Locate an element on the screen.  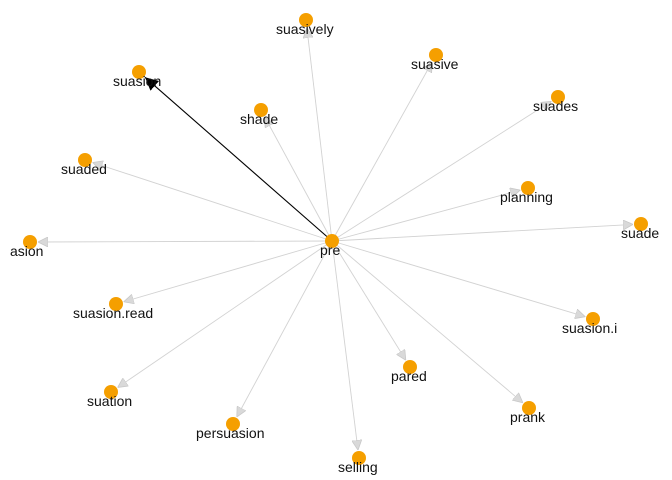
node-label-prank: prank is located at coordinates (528, 417).